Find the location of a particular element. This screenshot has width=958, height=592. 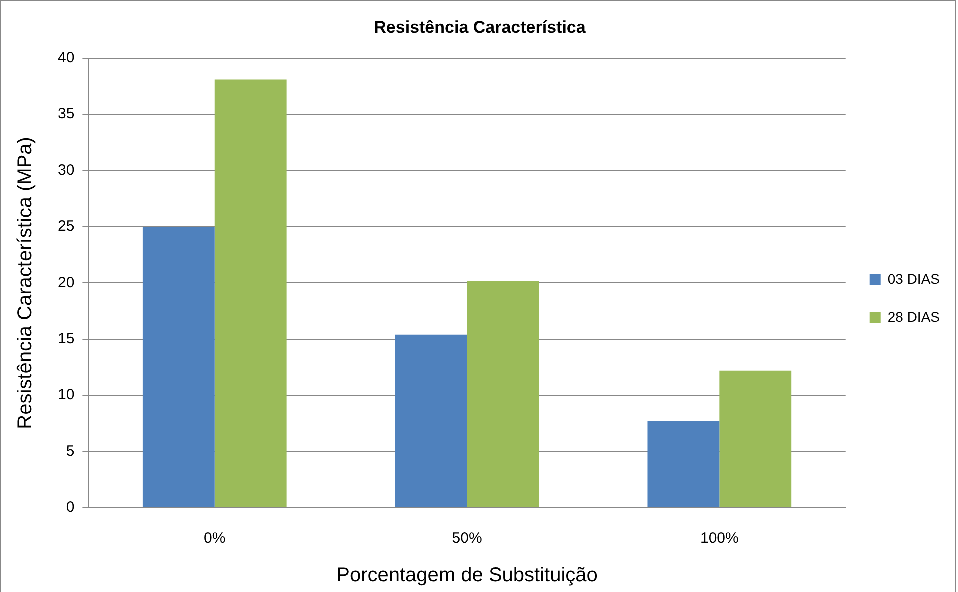

y-tick-label: 0 is located at coordinates (70, 507).